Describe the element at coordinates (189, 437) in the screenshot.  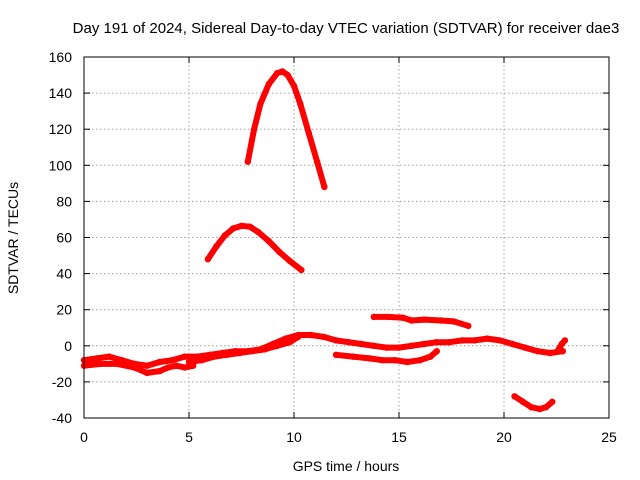
I see `x-tick-label: 5` at that location.